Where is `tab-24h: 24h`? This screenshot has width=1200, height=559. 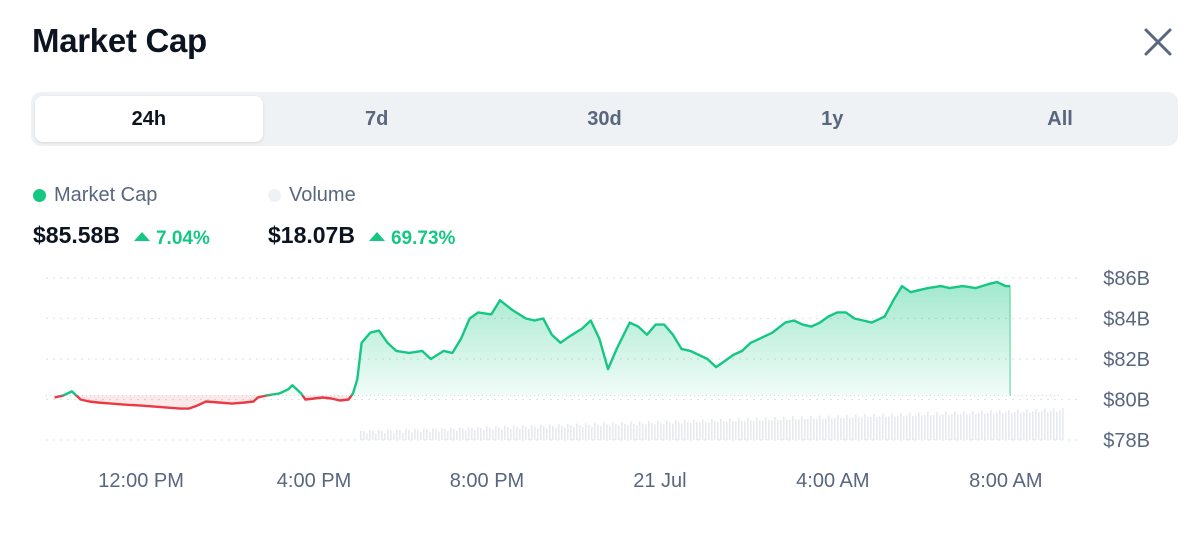
tab-24h: 24h is located at coordinates (149, 119).